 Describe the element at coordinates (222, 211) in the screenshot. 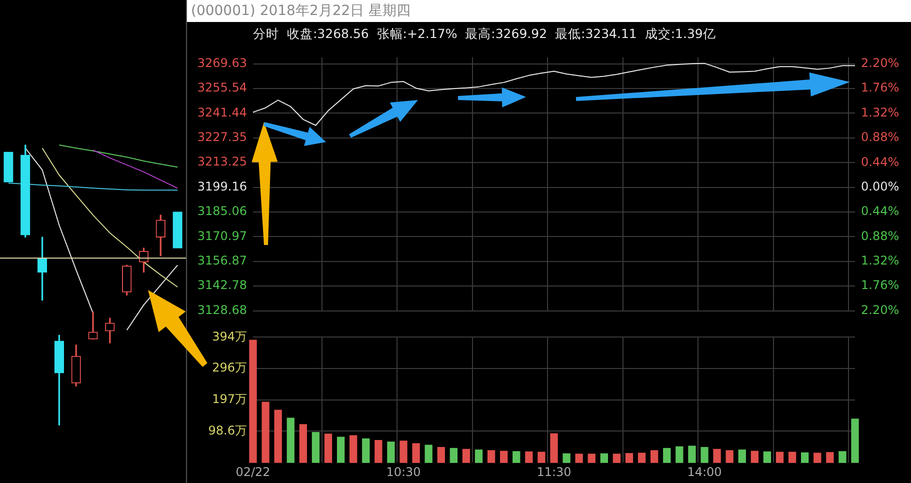

I see `y-tick-label: 3185.06` at that location.